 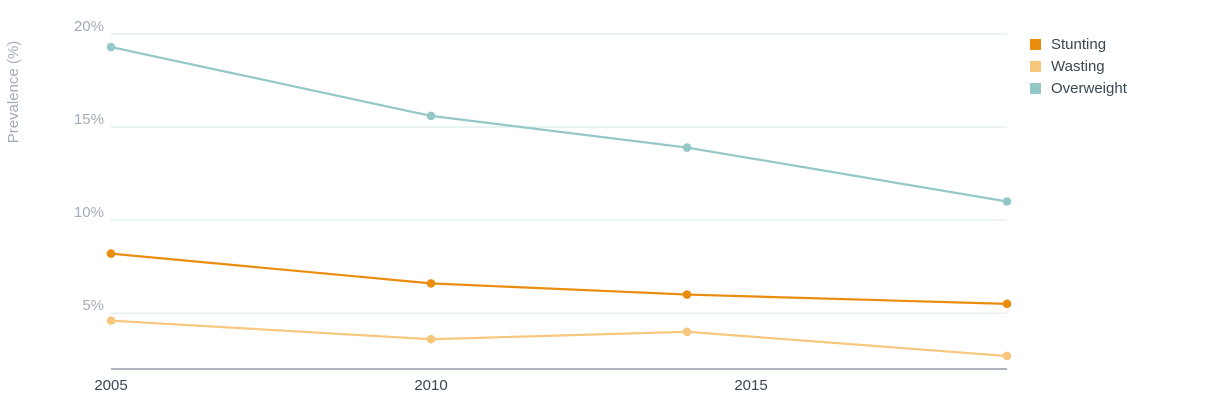 I want to click on x-tick-label: 2005, so click(x=110, y=385).